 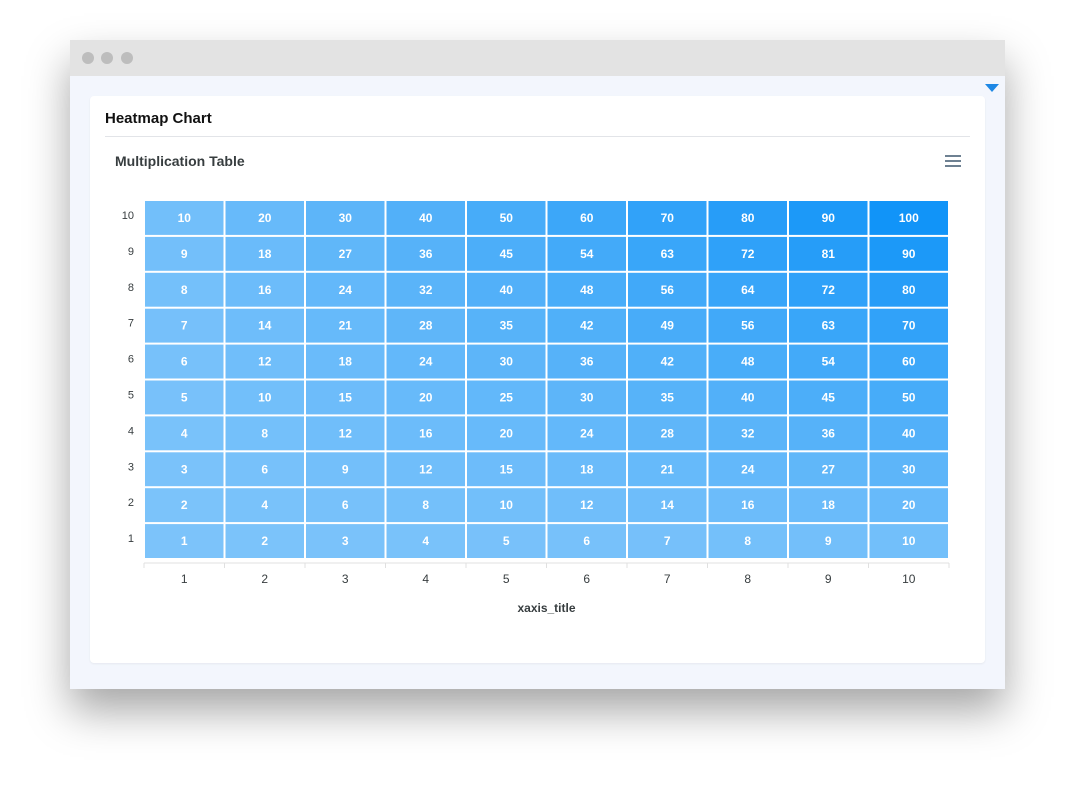 What do you see at coordinates (127, 58) in the screenshot?
I see `window-maximize-dot` at bounding box center [127, 58].